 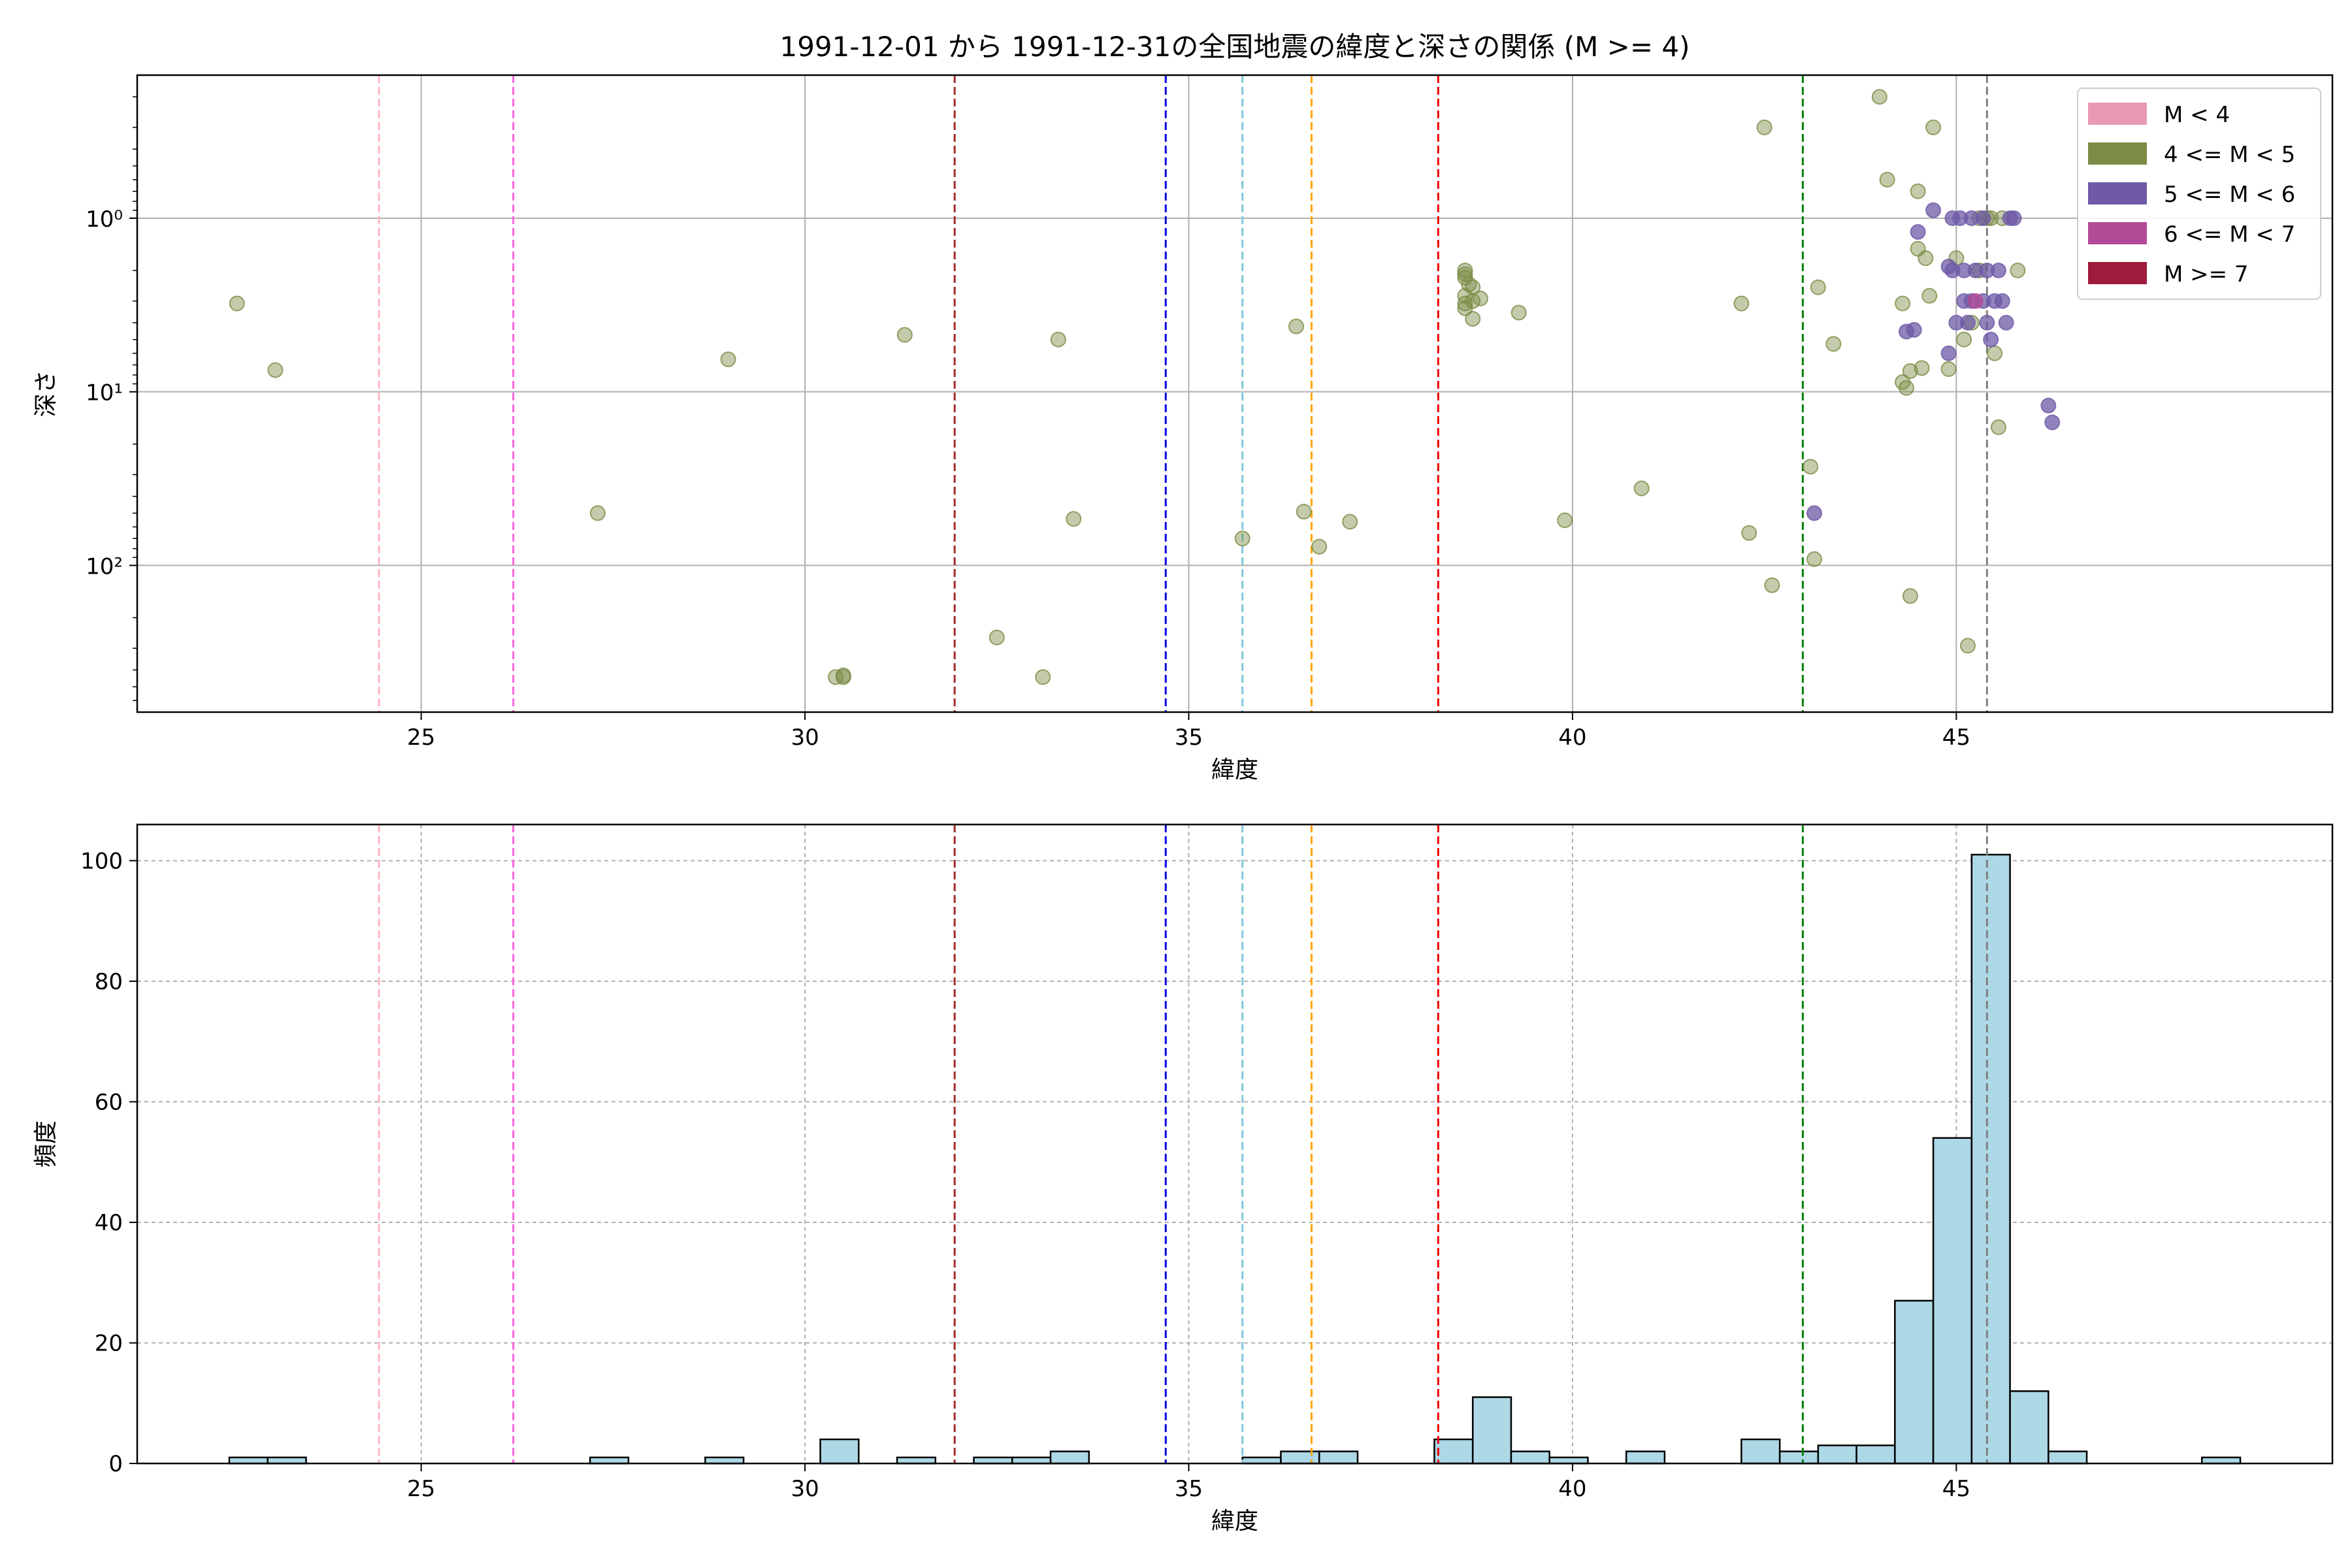 What do you see at coordinates (1234, 770) in the screenshot?
I see `x-axis-label: 緯度` at bounding box center [1234, 770].